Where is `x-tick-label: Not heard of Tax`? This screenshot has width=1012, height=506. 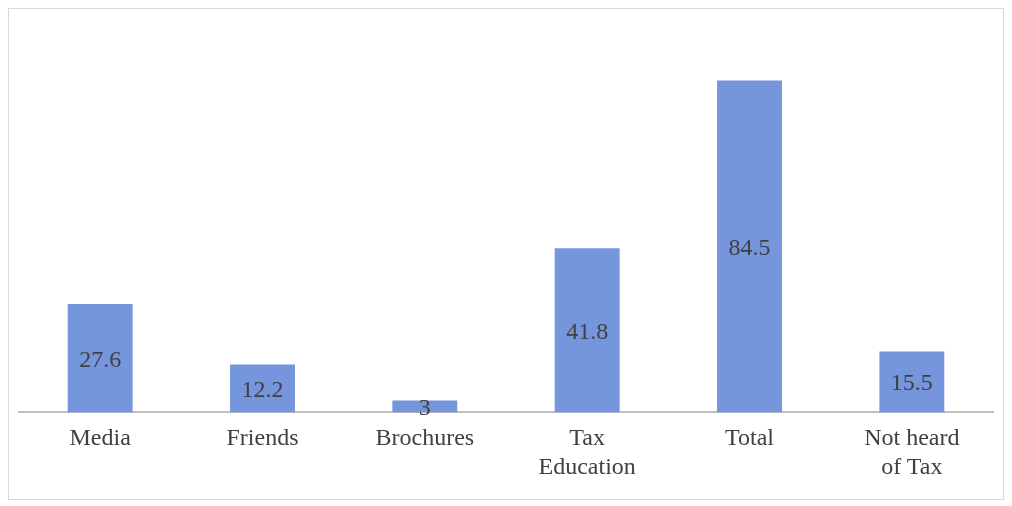
x-tick-label: Not heard of Tax is located at coordinates (912, 451).